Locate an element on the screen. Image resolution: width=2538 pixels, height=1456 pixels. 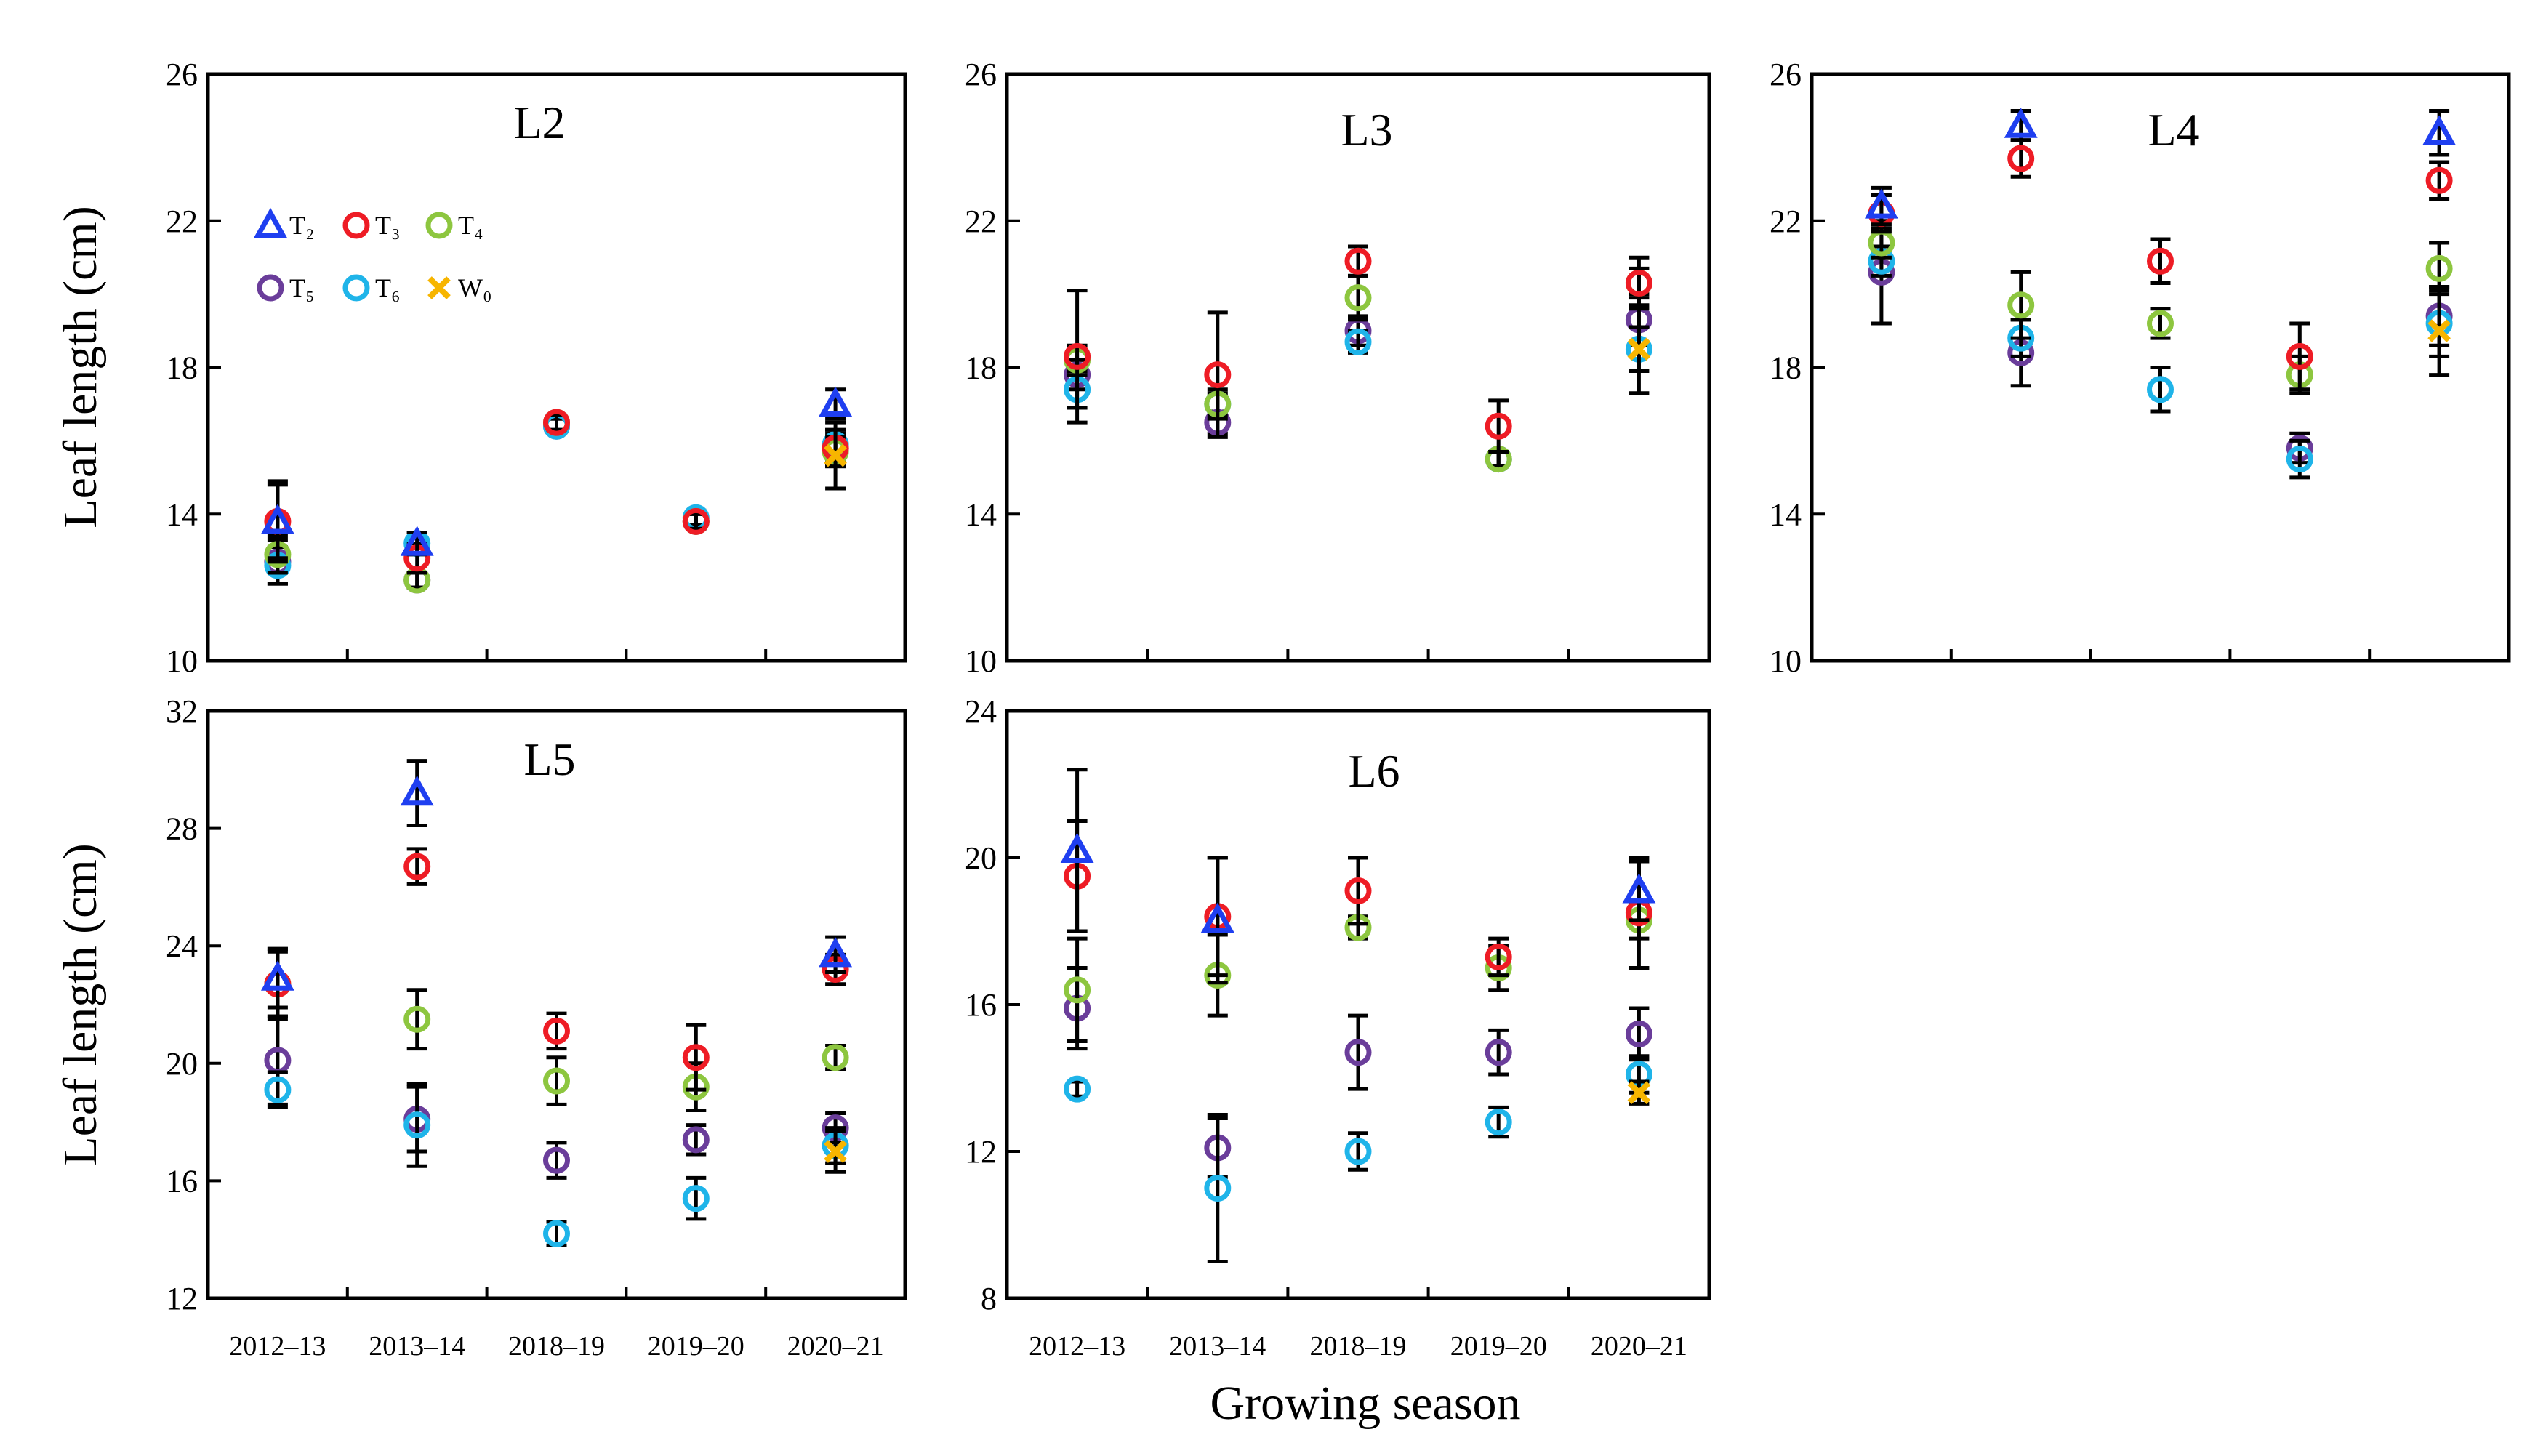
l5-xtick-label-3: 2019–20 is located at coordinates (696, 1346).